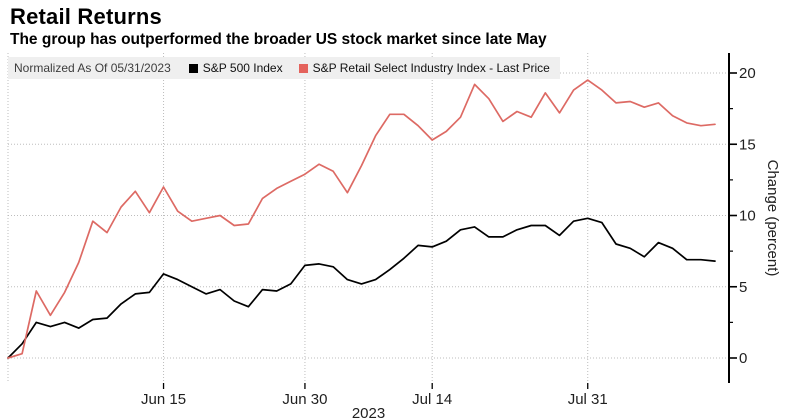  What do you see at coordinates (163, 399) in the screenshot?
I see `x-tick-label: Jun 15` at bounding box center [163, 399].